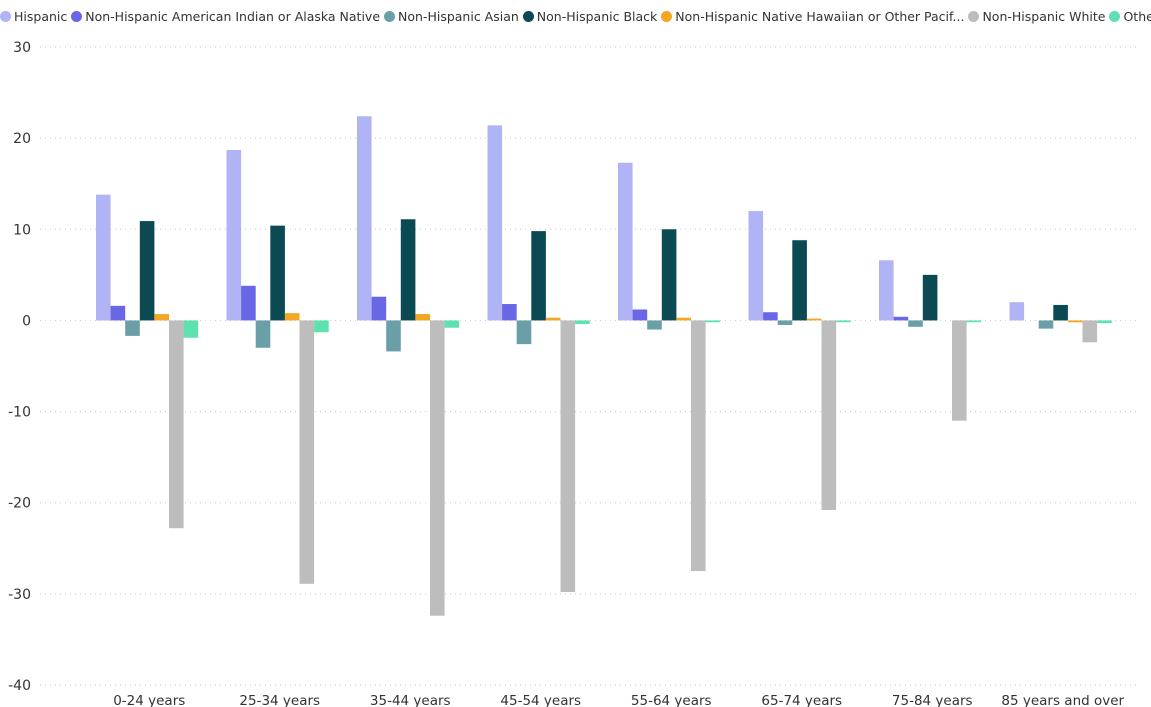 The image size is (1151, 707). I want to click on x-tick-label: 25-34 years, so click(279, 700).